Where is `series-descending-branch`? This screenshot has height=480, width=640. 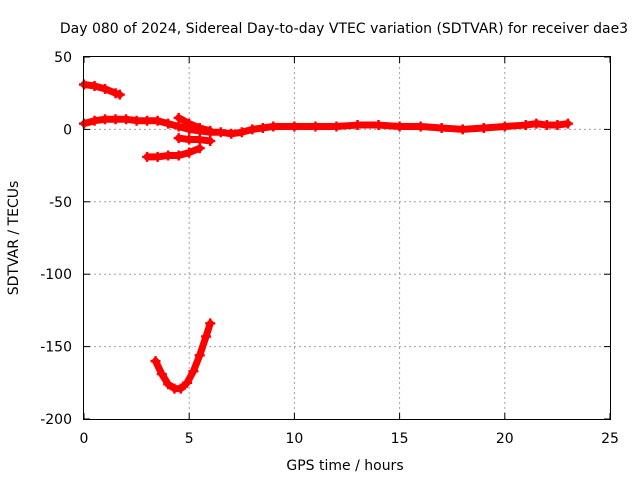 series-descending-branch is located at coordinates (194, 124).